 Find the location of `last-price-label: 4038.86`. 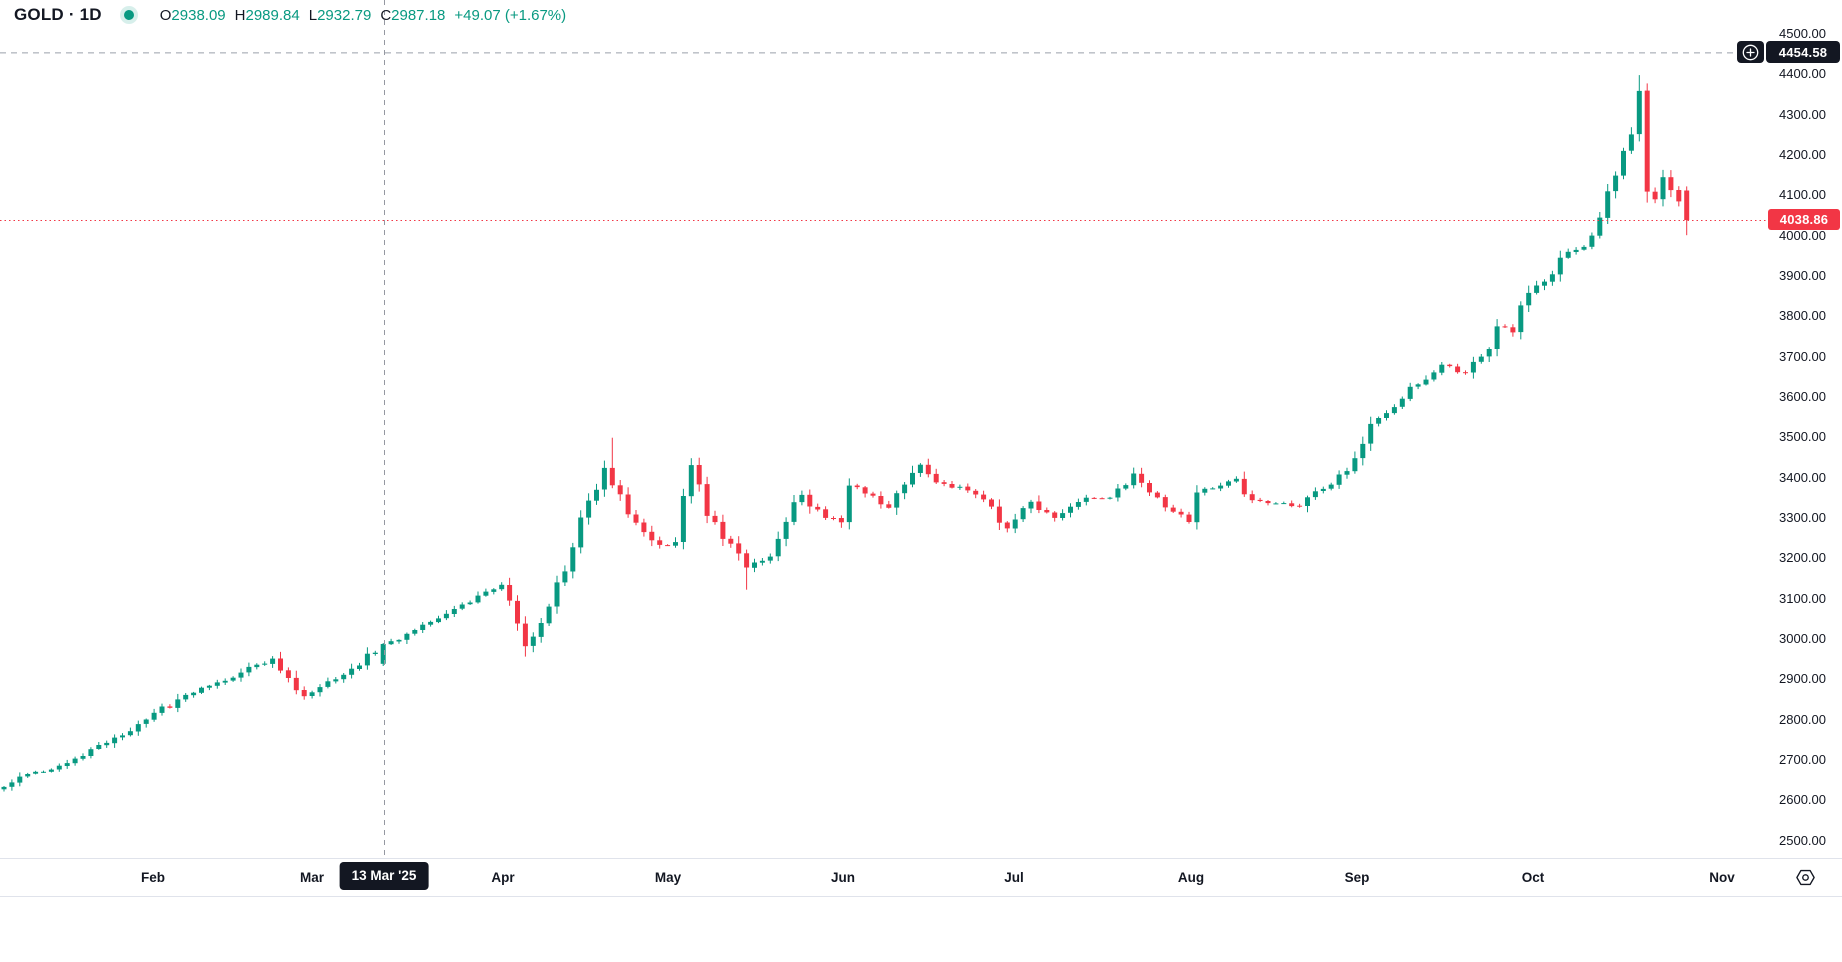

last-price-label: 4038.86 is located at coordinates (1804, 220).